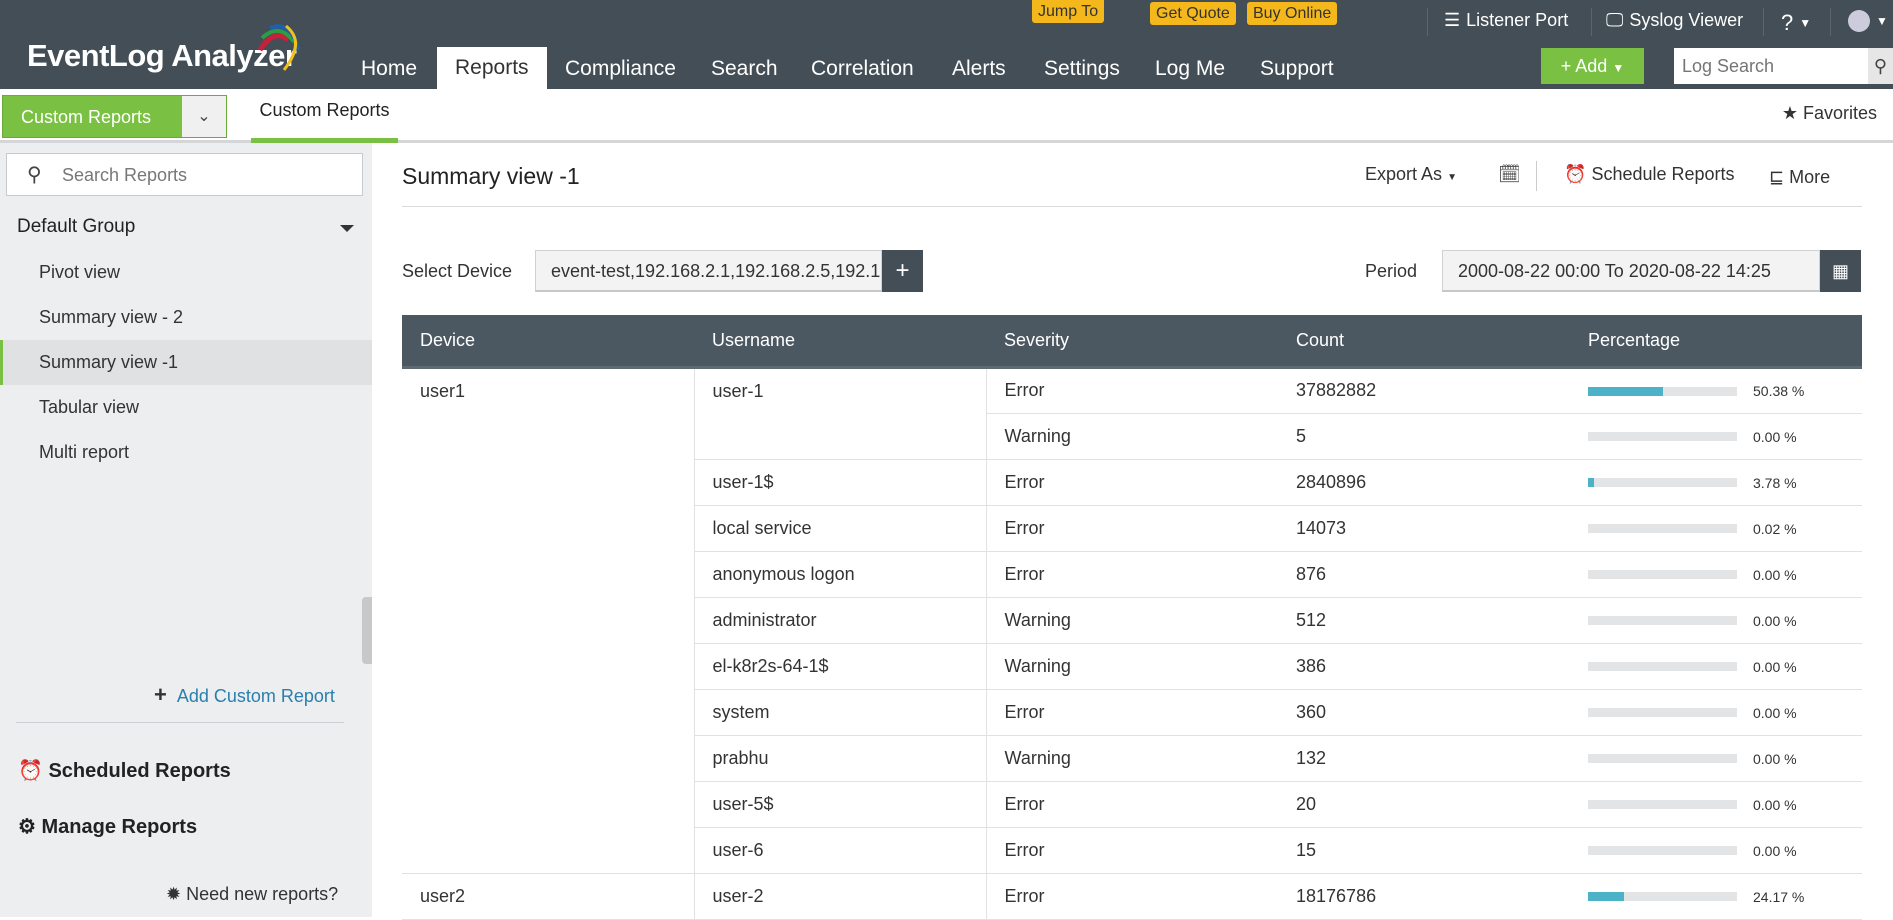 The image size is (1893, 920). I want to click on percentage-cell: 50.38 %, so click(1716, 390).